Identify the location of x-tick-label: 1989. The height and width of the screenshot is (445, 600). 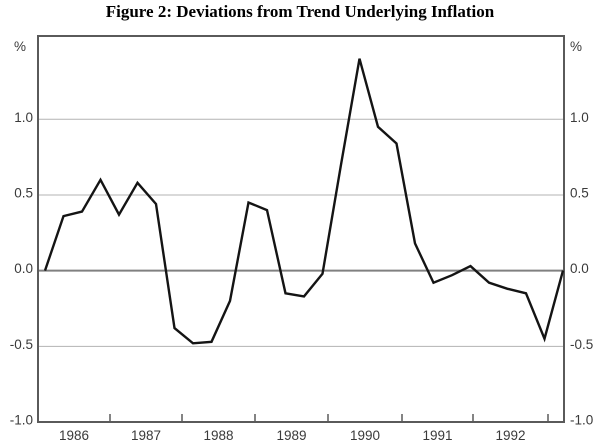
(291, 435).